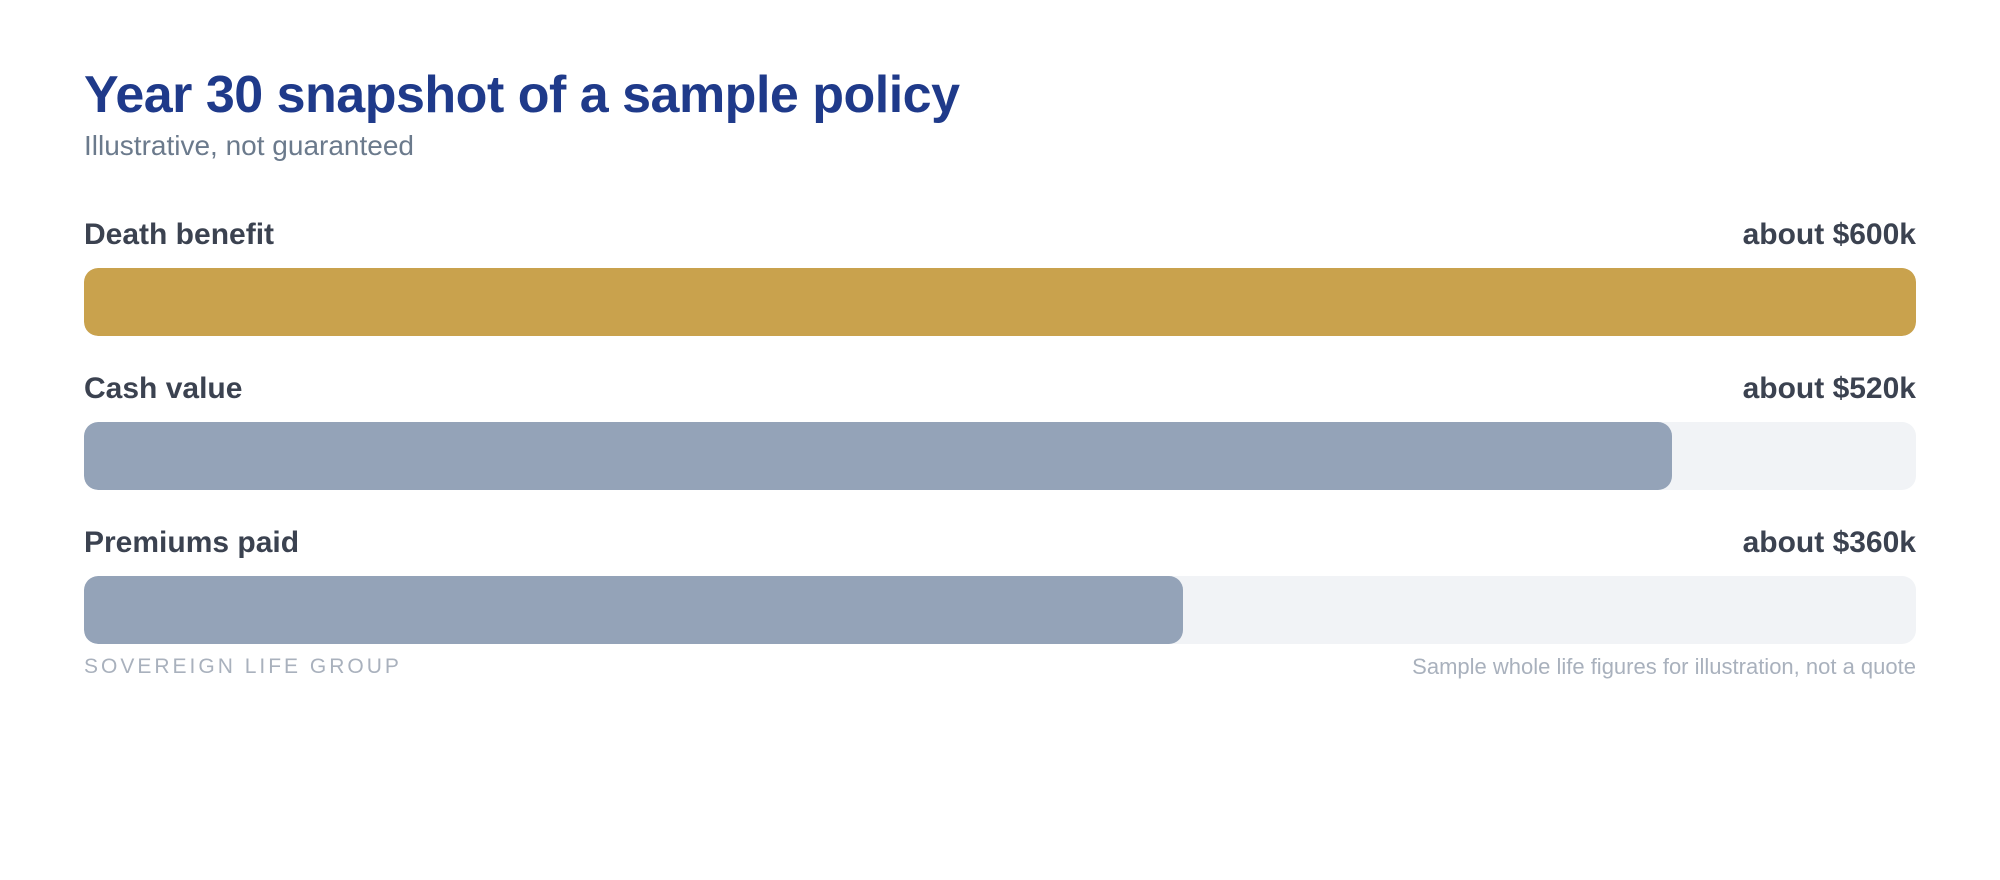  What do you see at coordinates (243, 666) in the screenshot?
I see `brand-name: SOVEREIGN LIFE GROUP` at bounding box center [243, 666].